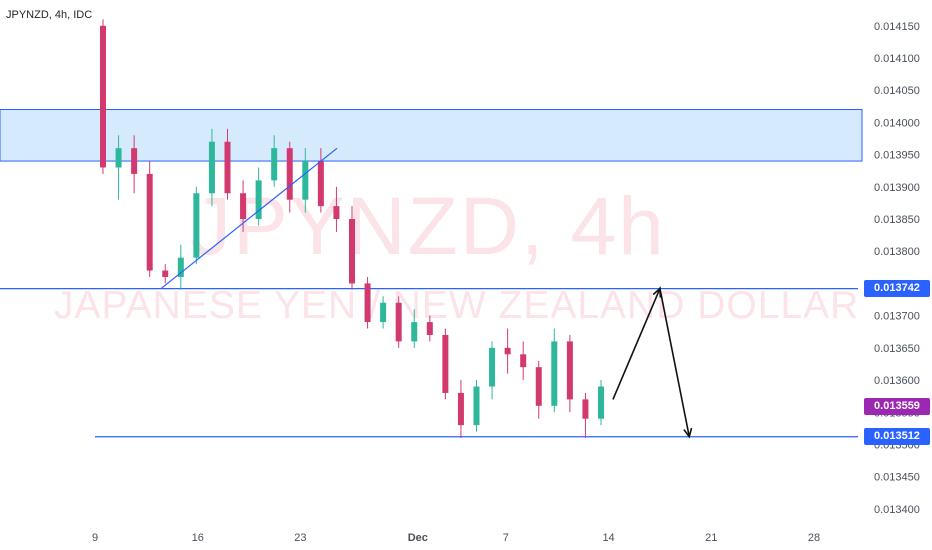 The width and height of the screenshot is (932, 550). Describe the element at coordinates (95, 538) in the screenshot. I see `x-tick-label: 9` at that location.